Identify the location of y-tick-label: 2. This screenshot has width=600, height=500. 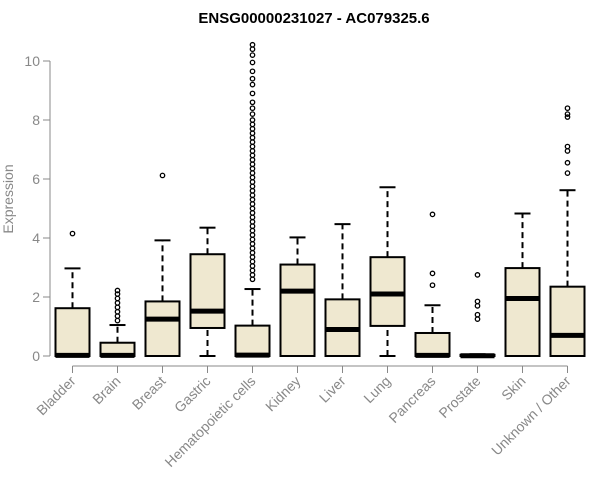
(36, 297).